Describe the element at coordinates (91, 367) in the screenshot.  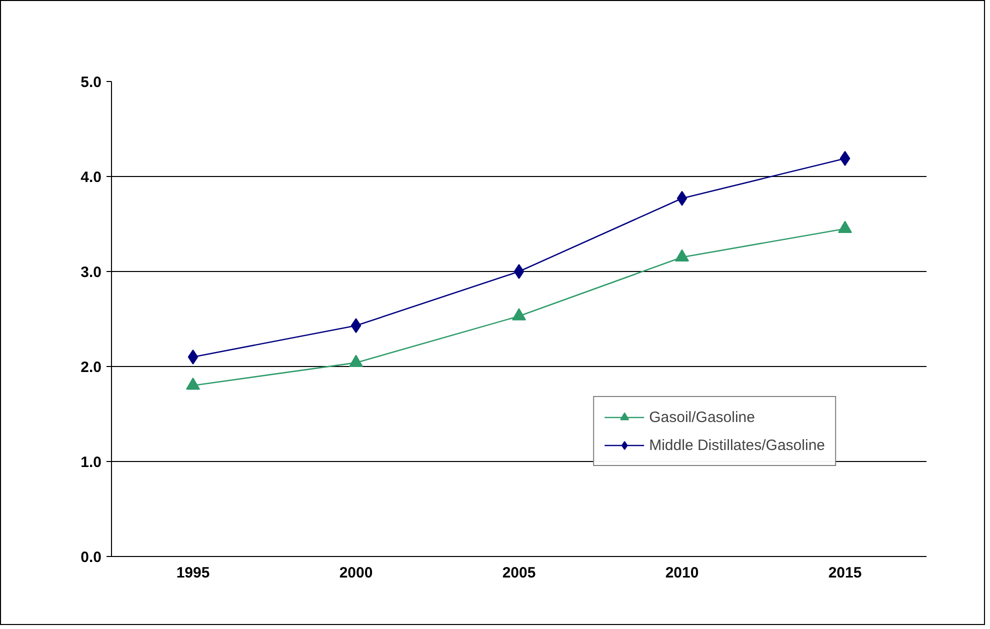
I see `y-tick-label: 2.0` at that location.